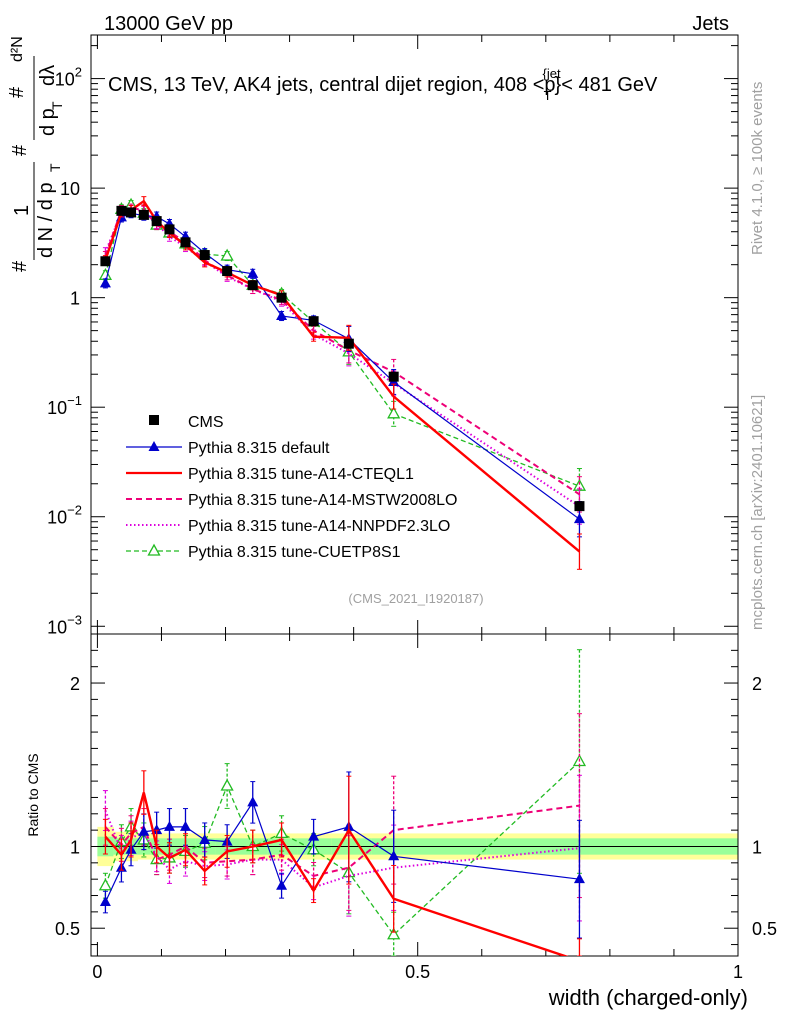 The height and width of the screenshot is (1024, 786). What do you see at coordinates (301, 474) in the screenshot?
I see `legend-label-cteql1: Pythia 8.315 tune-A14-CTEQL1` at bounding box center [301, 474].